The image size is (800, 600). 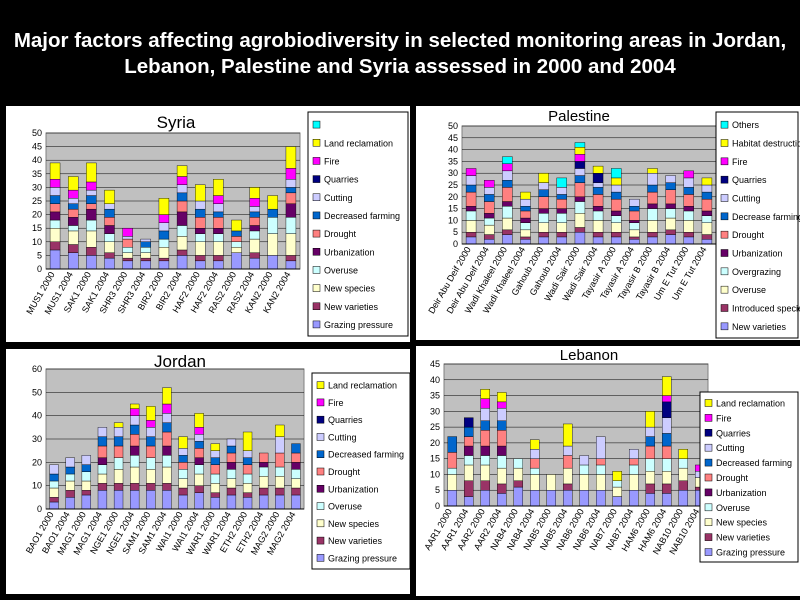 What do you see at coordinates (667, 409) in the screenshot?
I see `bar-segment-quarries` at bounding box center [667, 409].